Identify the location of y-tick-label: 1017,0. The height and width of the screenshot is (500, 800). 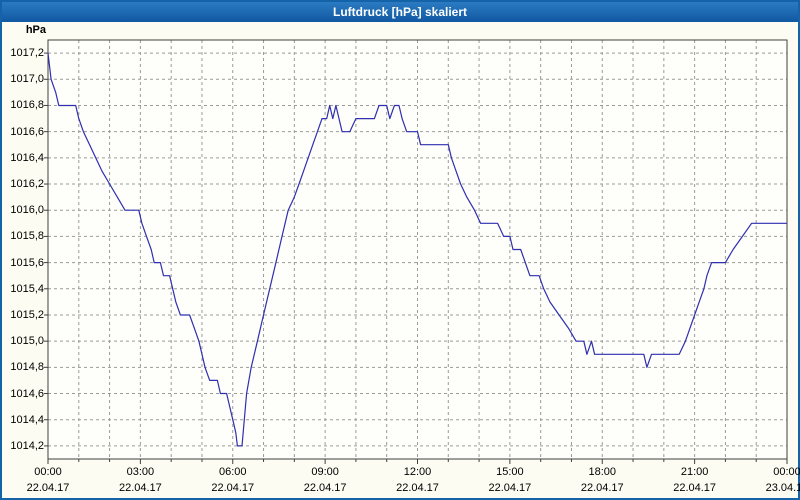
(27, 79).